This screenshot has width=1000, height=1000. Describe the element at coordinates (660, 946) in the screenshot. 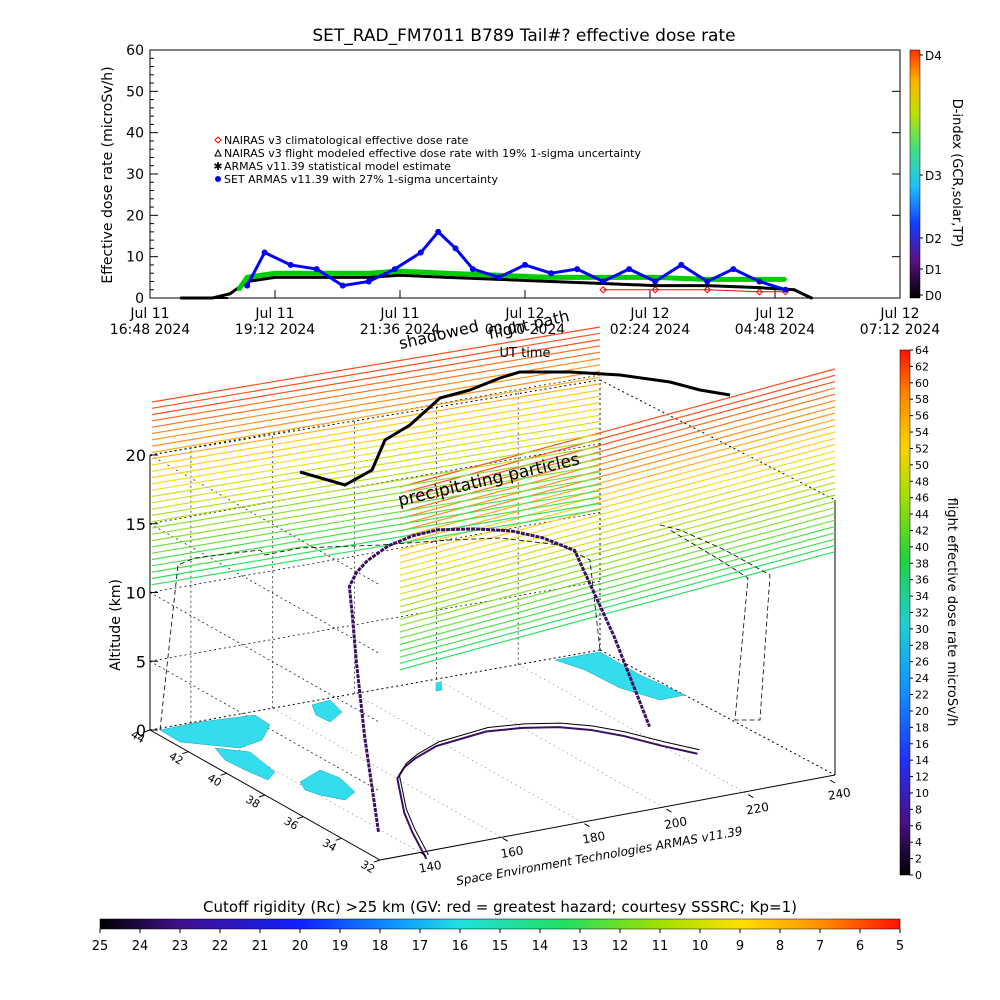

I see `cutoff-tick-label: 11` at that location.